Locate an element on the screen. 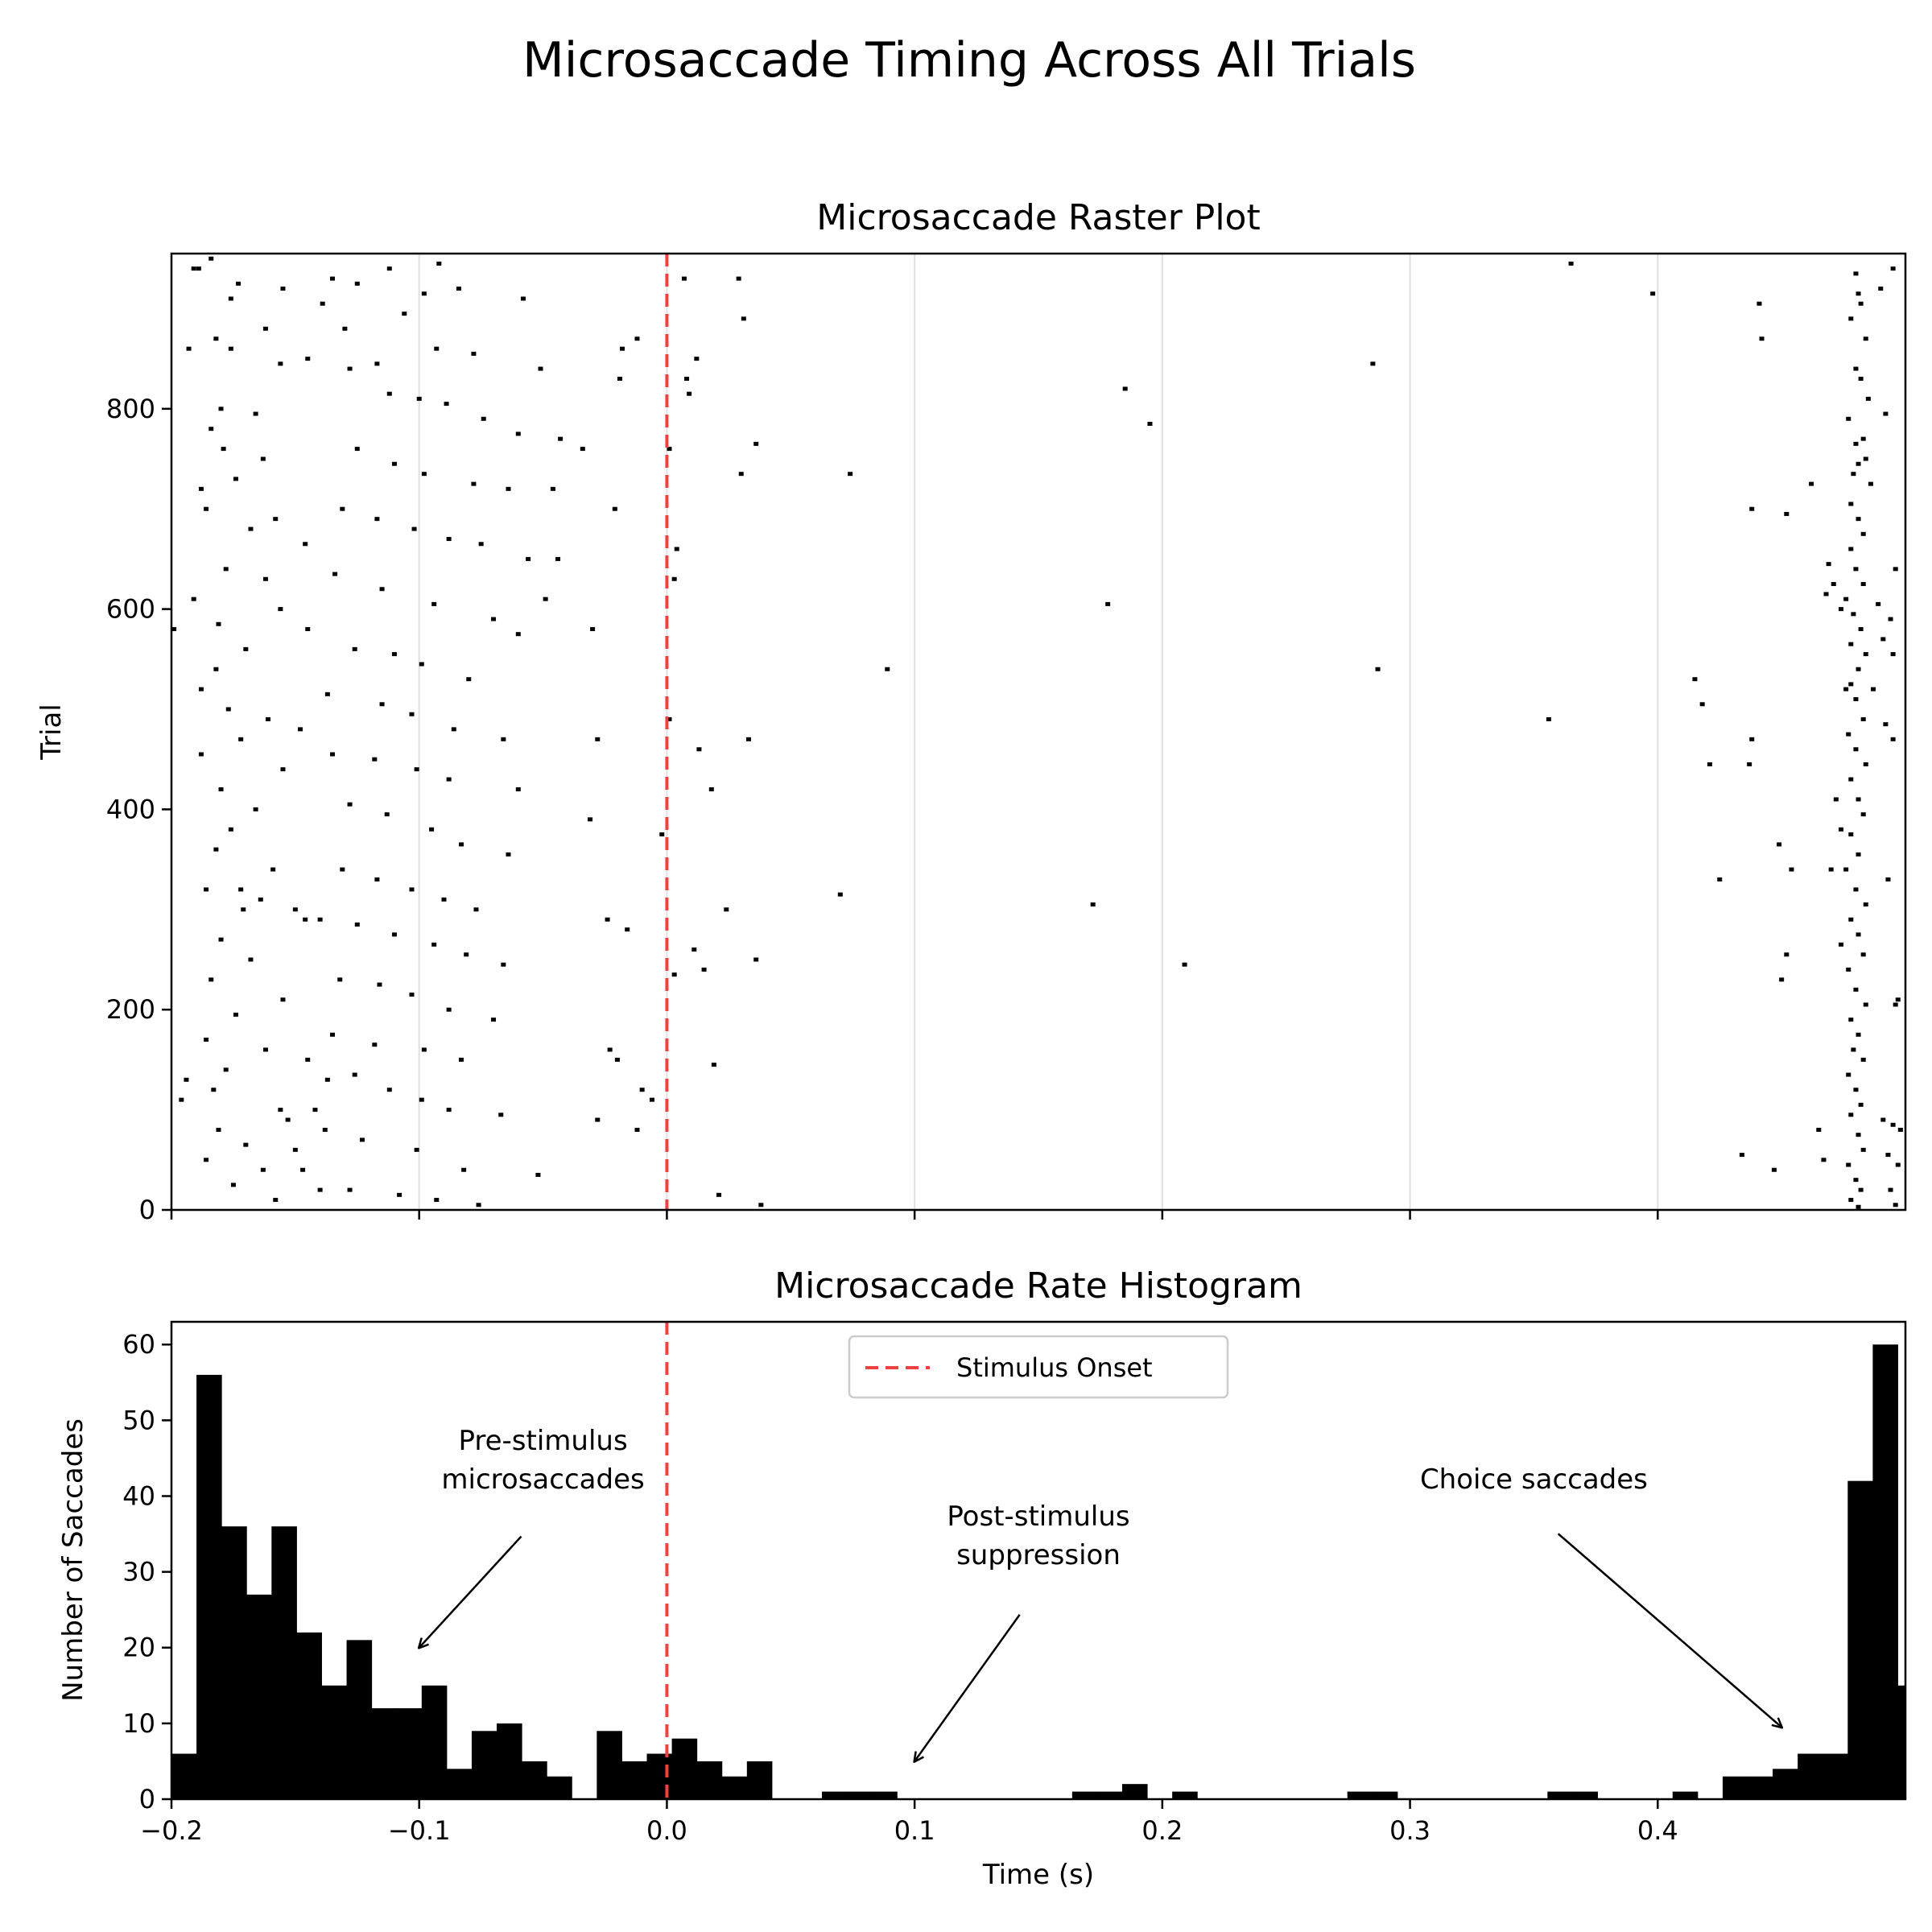 This screenshot has height=1932, width=1932. raster-xticks is located at coordinates (914, 1215).